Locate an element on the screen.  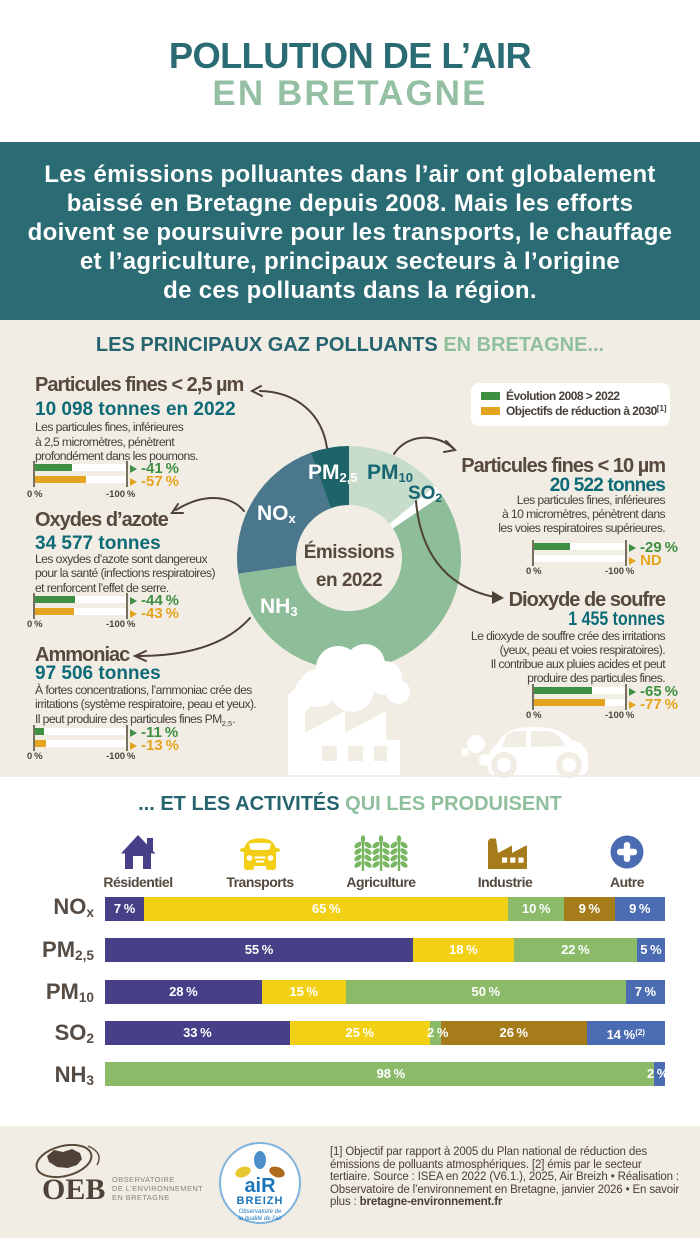
svg-text: DE L'ENVIRONNEMENT is located at coordinates (157, 1188).